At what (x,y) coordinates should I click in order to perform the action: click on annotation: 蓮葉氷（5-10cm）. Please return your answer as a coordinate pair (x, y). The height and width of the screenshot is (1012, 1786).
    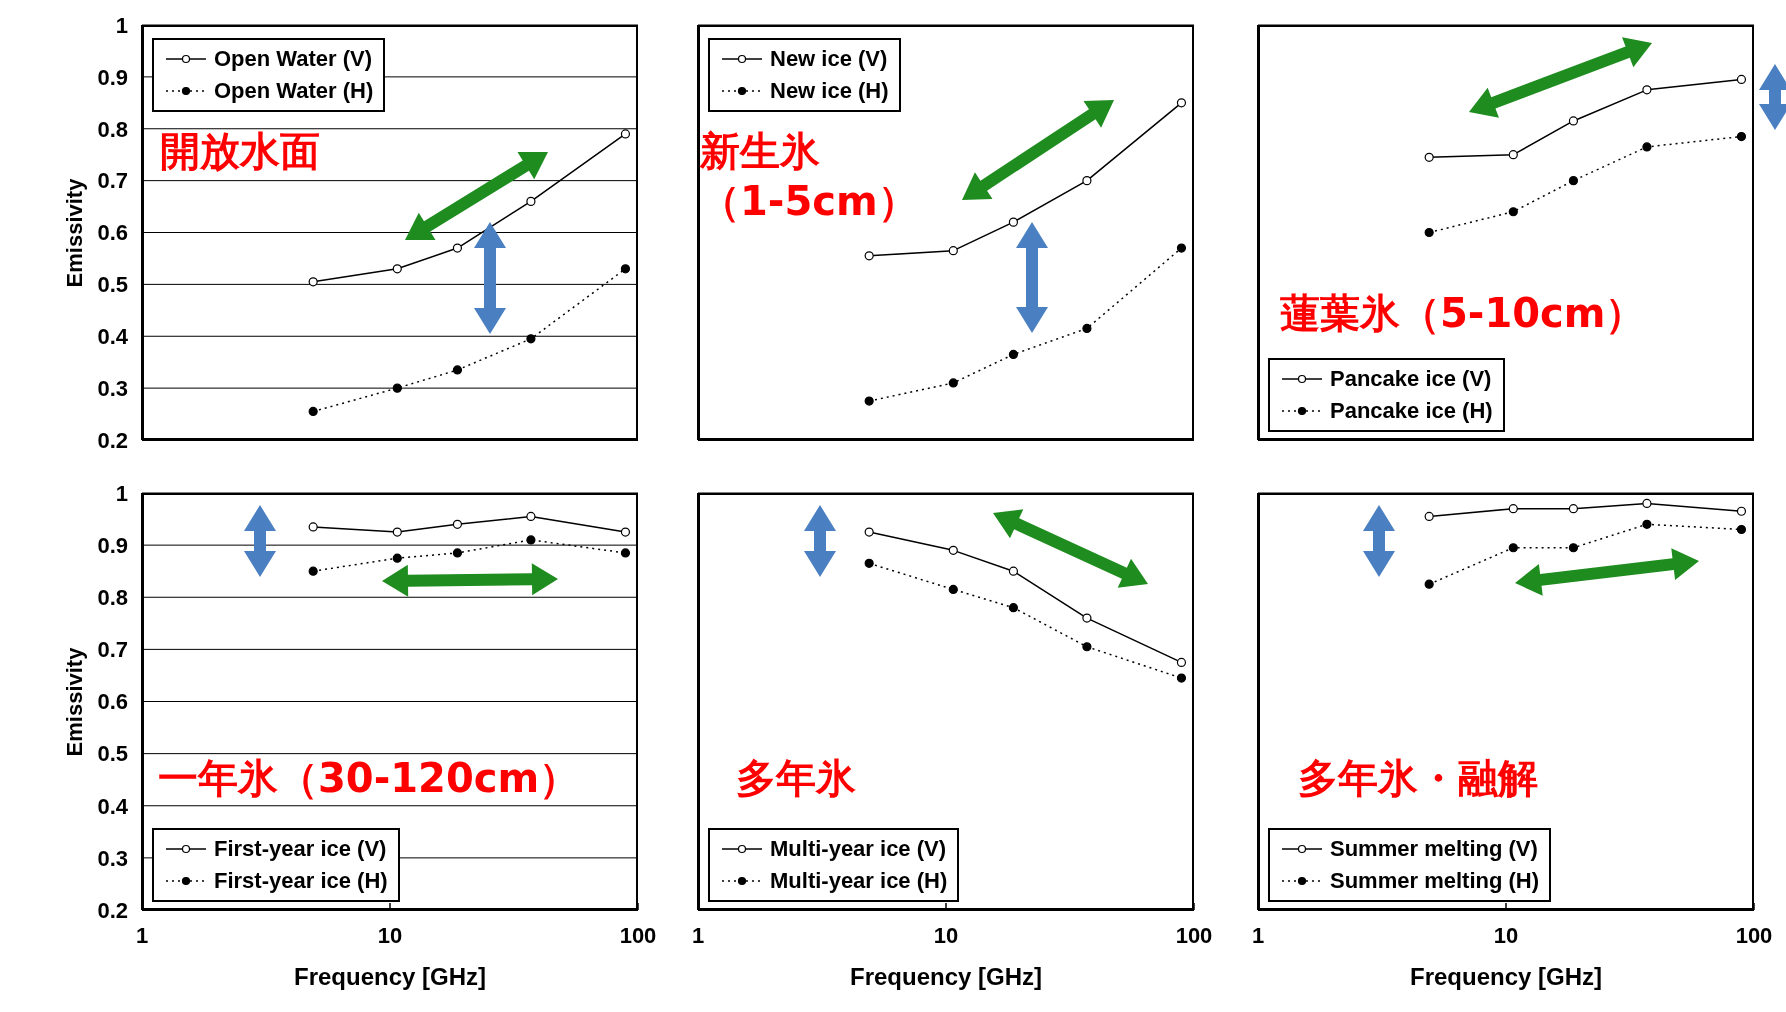
    Looking at the image, I should click on (1463, 313).